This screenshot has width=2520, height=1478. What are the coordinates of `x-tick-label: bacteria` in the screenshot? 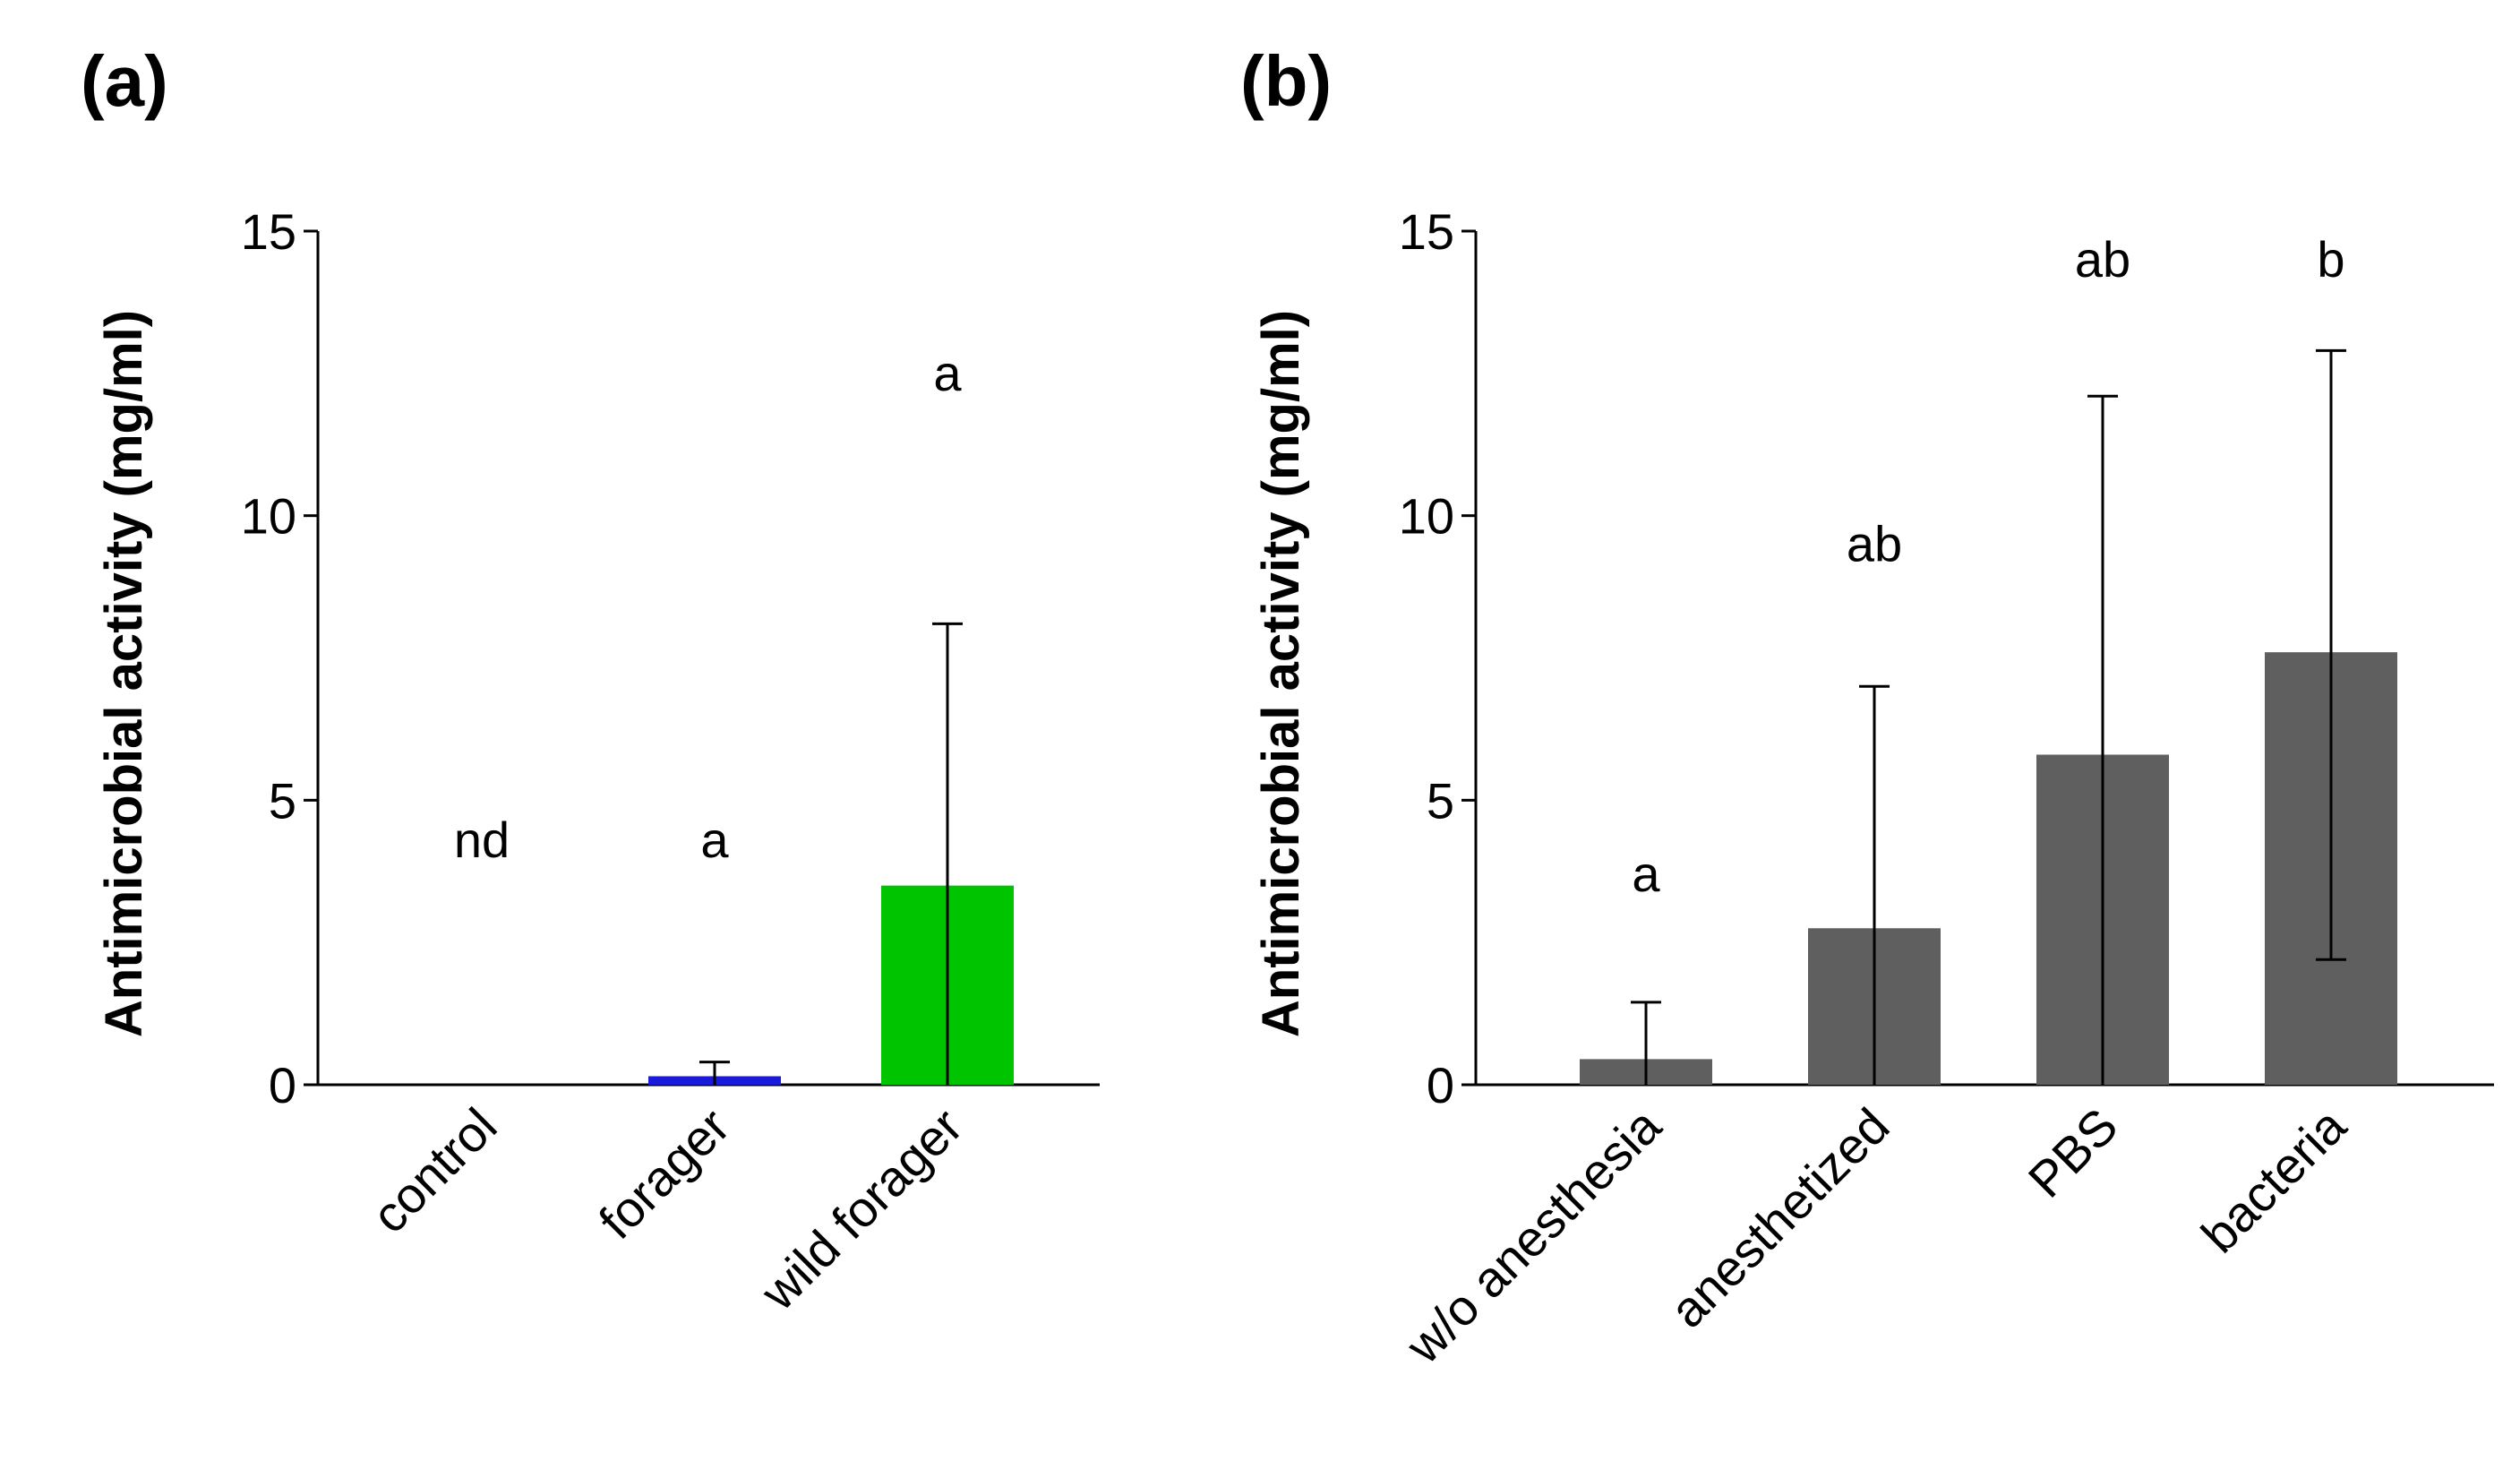 It's located at (2273, 1179).